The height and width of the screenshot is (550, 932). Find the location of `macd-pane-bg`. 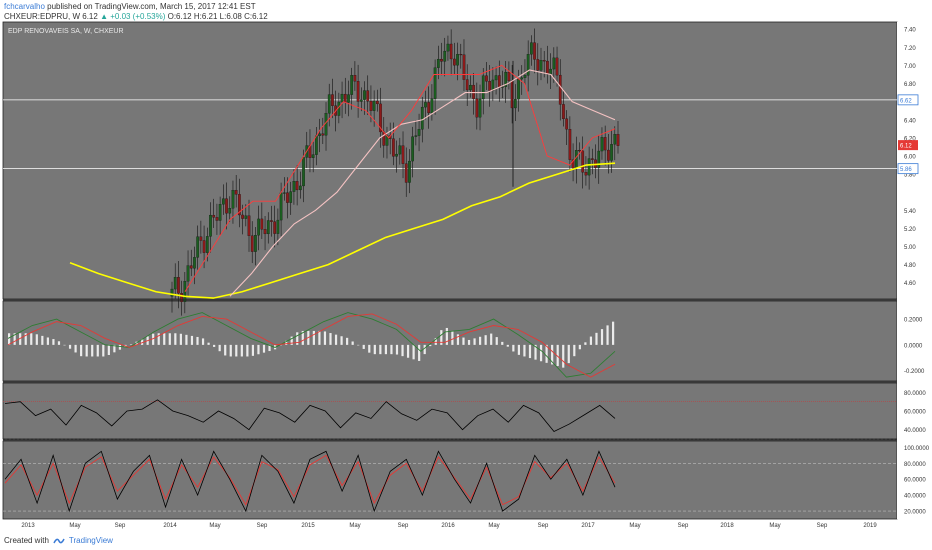

macd-pane-bg is located at coordinates (450, 341).